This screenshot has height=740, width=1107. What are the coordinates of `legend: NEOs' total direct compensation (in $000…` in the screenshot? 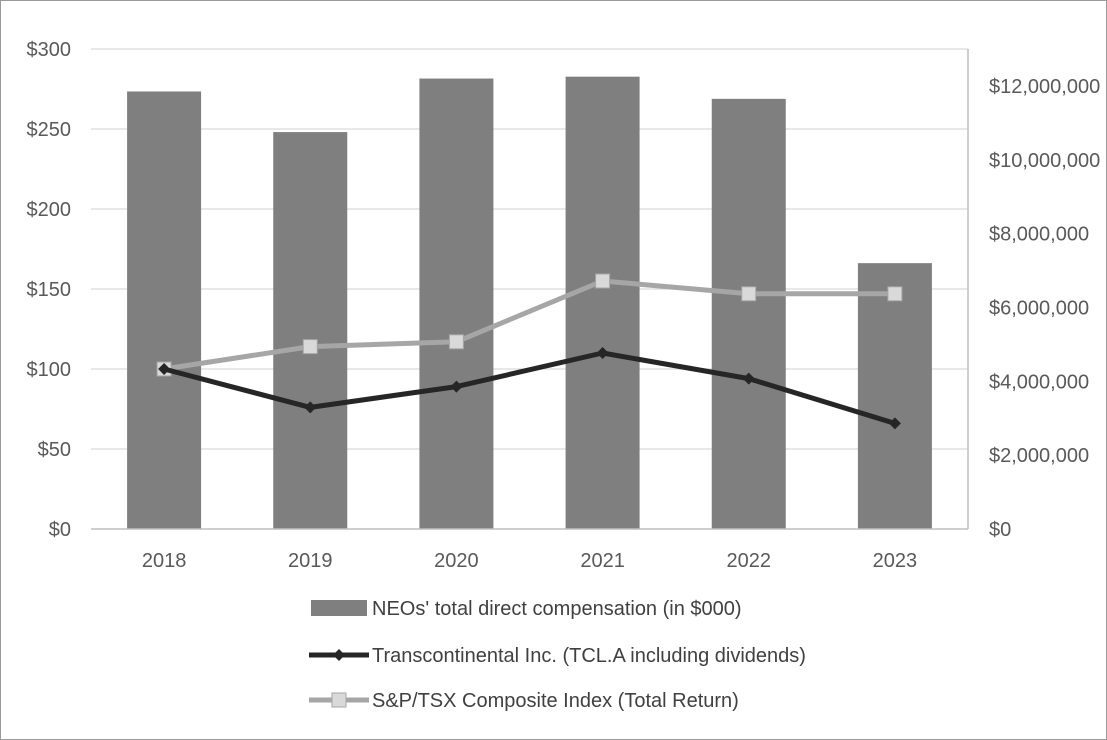 It's located at (557, 655).